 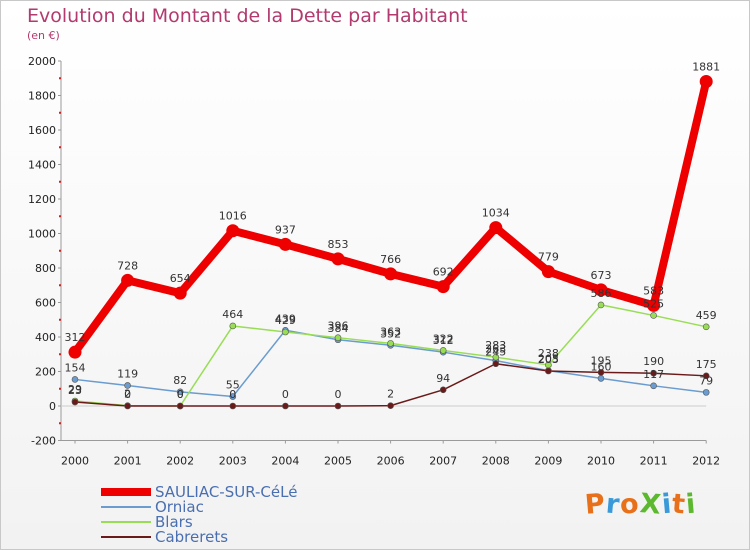 I want to click on data-label: 779, so click(x=548, y=257).